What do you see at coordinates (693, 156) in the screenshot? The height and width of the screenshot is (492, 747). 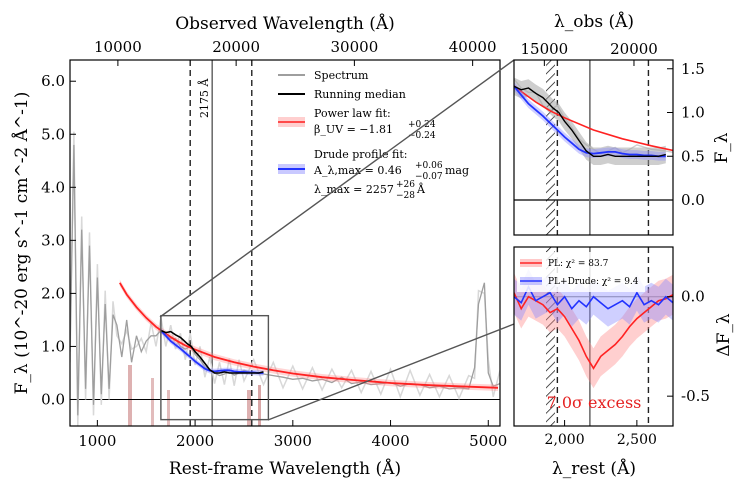 I see `zoom-top-y-tick-label: 0.5` at bounding box center [693, 156].